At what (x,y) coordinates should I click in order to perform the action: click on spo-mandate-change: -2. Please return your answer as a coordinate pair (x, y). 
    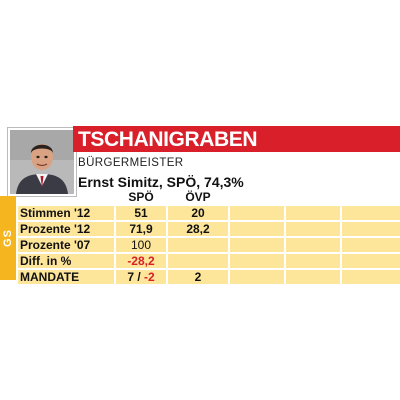
    Looking at the image, I should click on (149, 277).